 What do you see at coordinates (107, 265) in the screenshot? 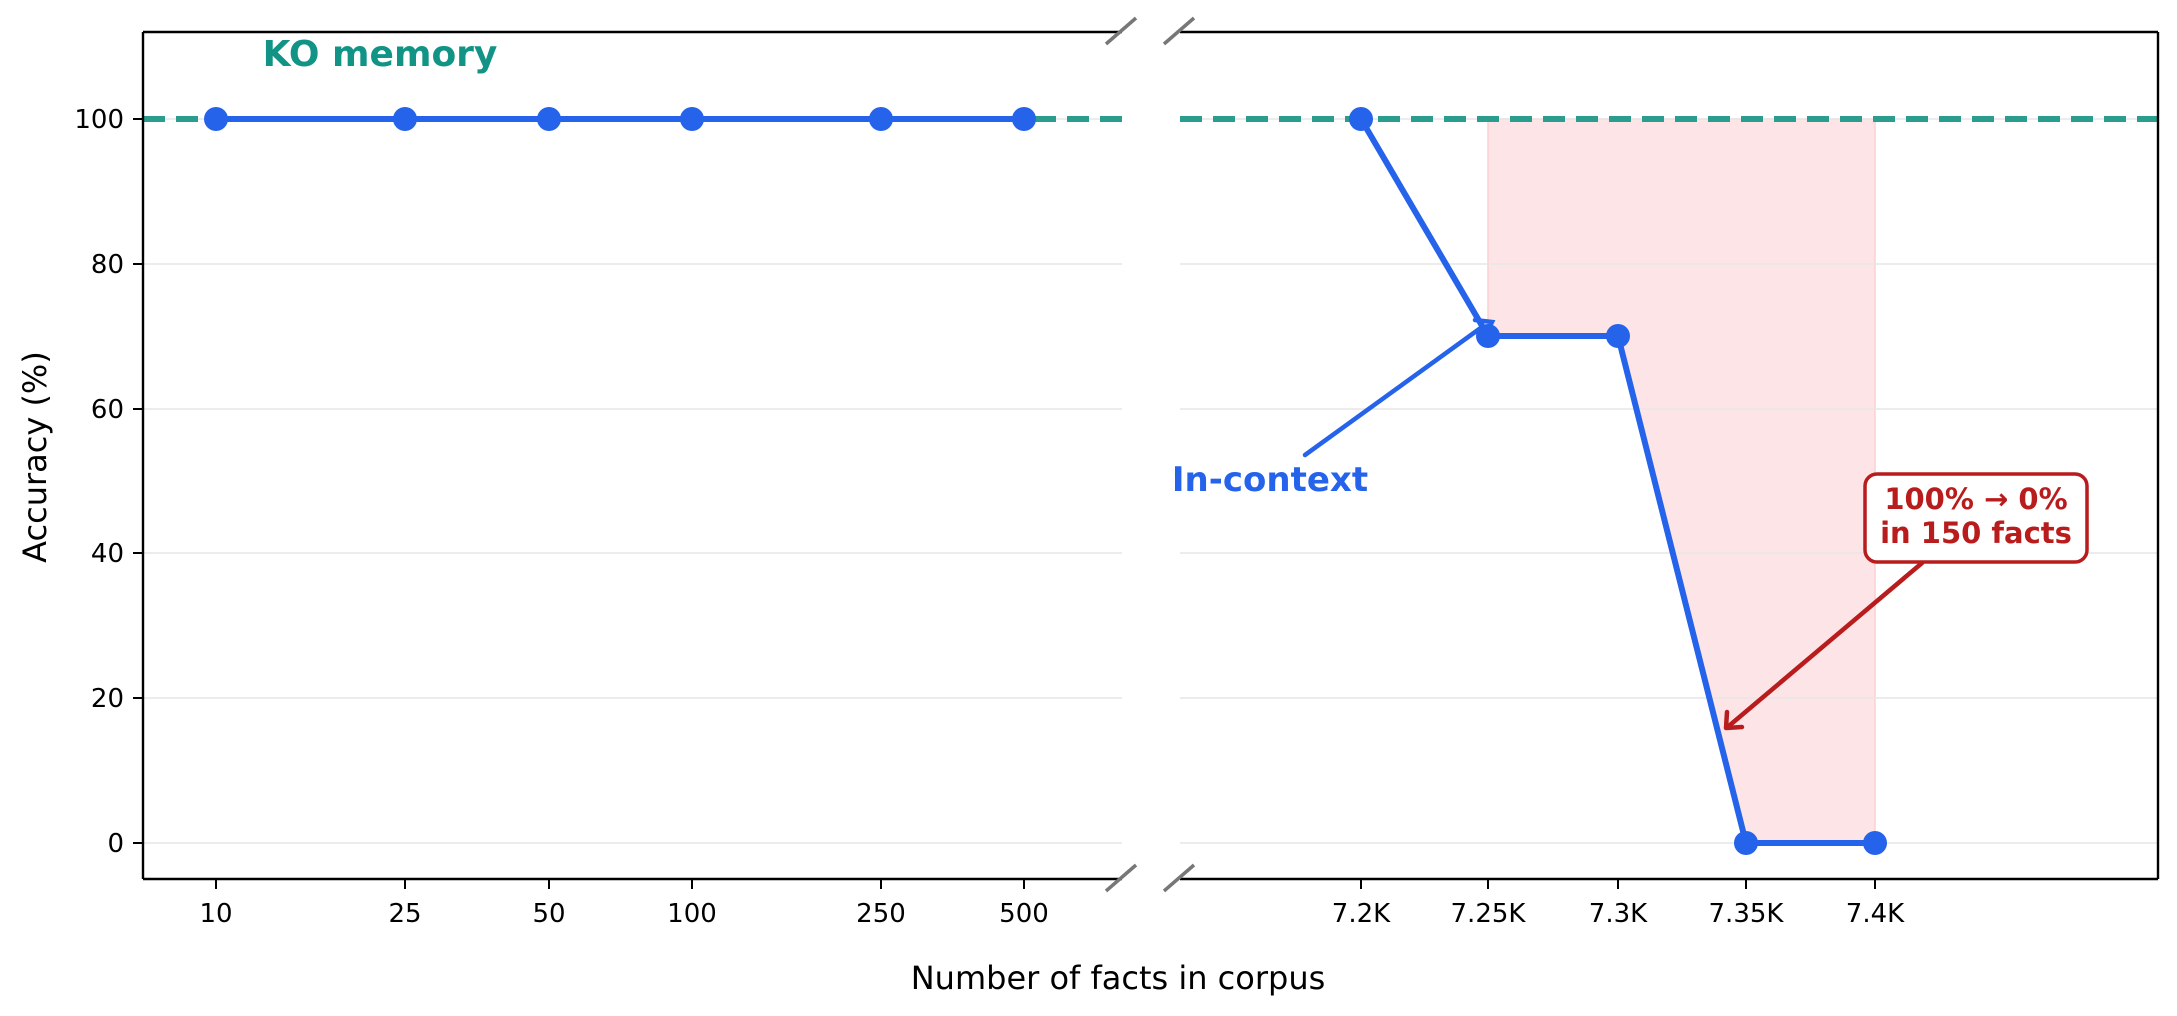
I see `y-tick-label: 80` at bounding box center [107, 265].